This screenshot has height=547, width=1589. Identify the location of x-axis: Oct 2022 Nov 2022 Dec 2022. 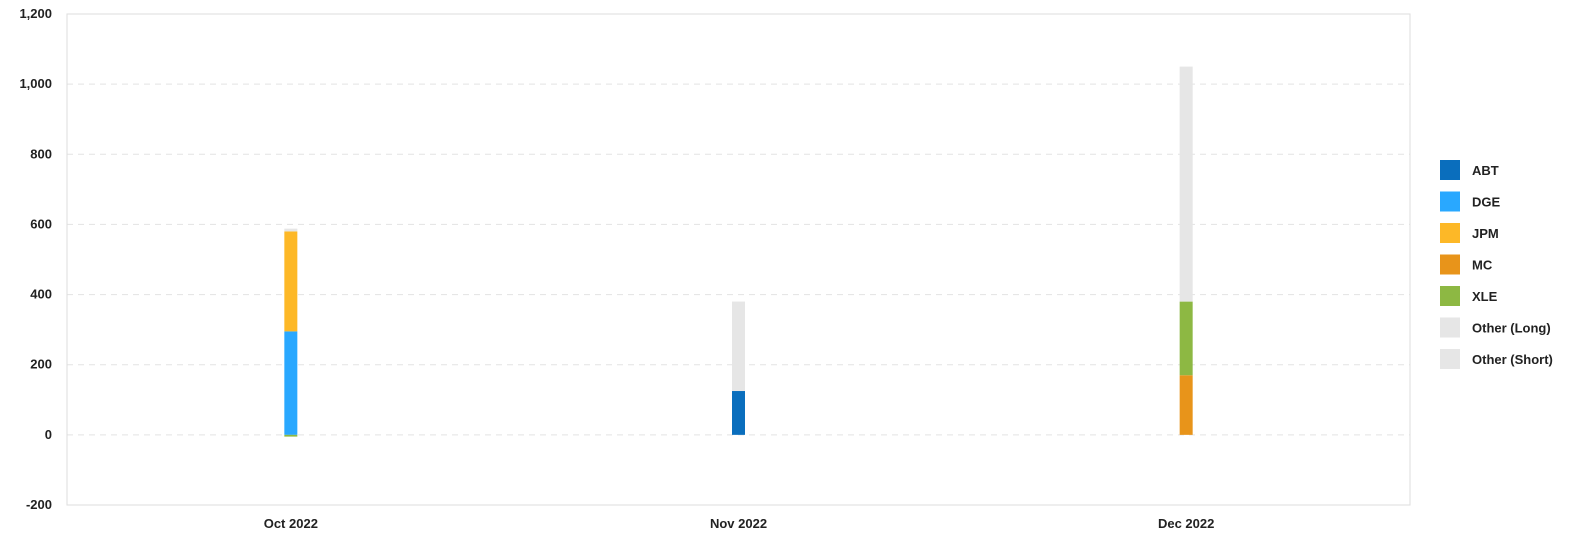
(739, 523).